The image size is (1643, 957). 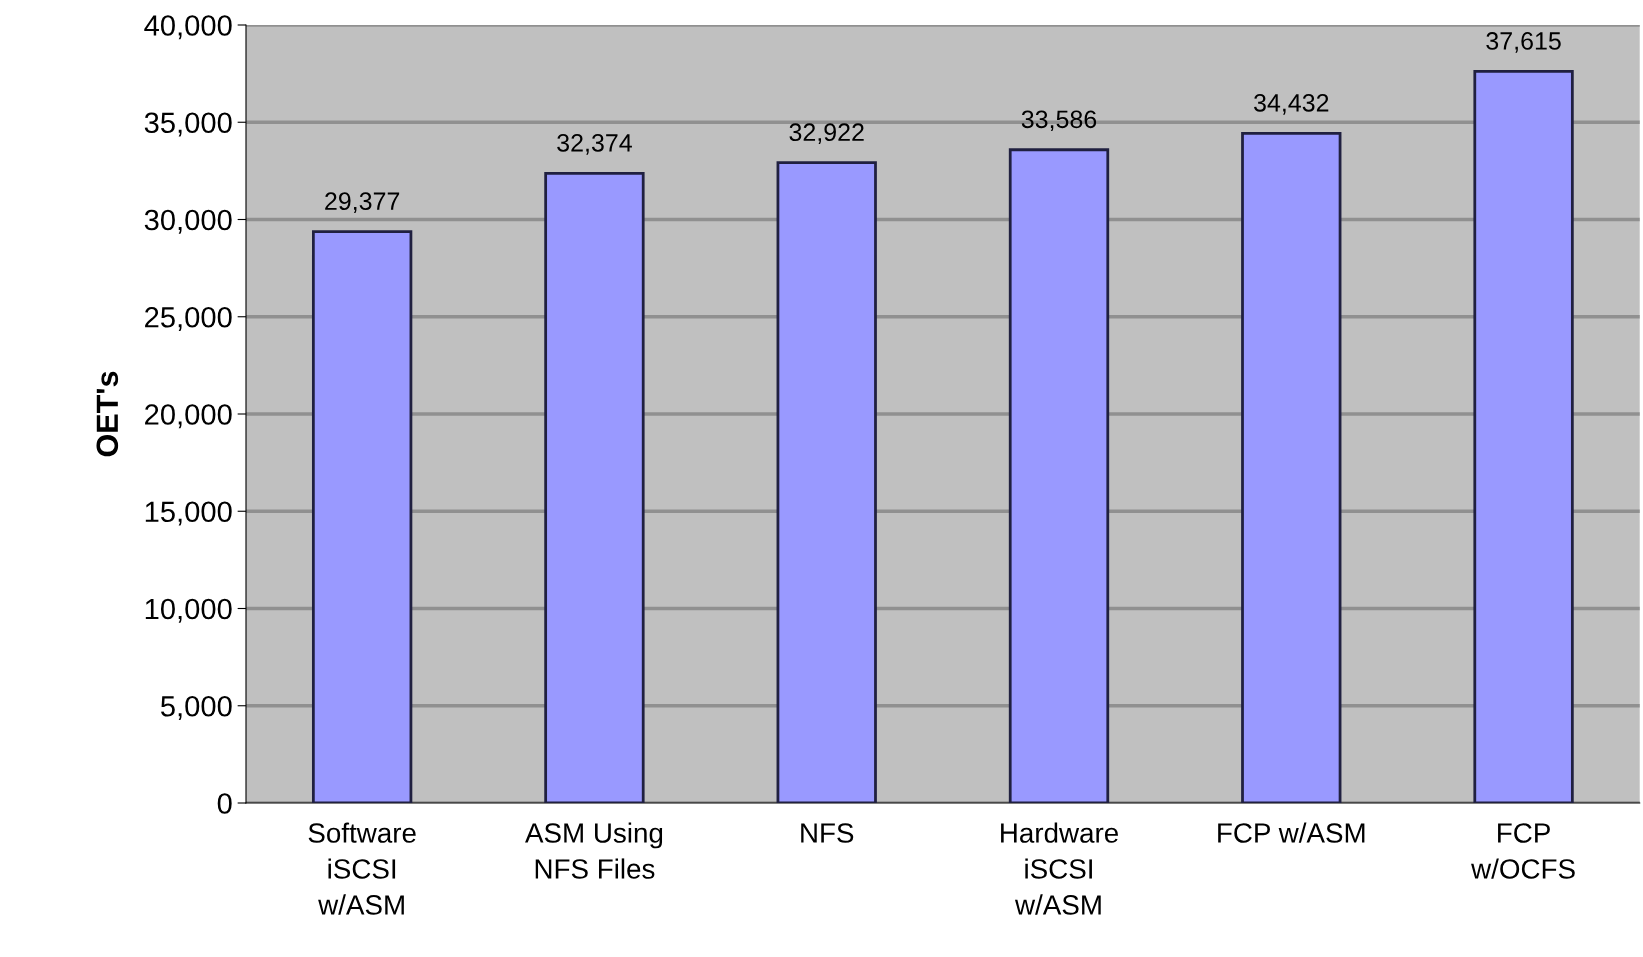 What do you see at coordinates (362, 202) in the screenshot?
I see `data-label: 29,377` at bounding box center [362, 202].